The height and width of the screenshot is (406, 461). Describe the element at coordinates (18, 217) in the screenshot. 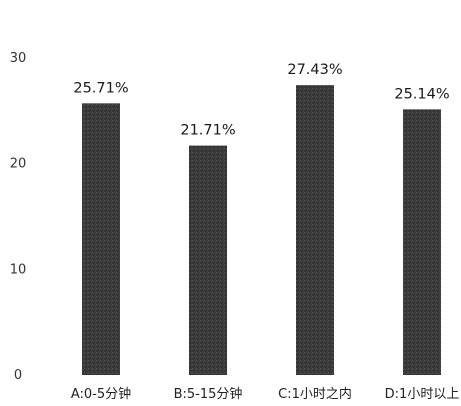

I see `y-axis: 0 10 20 30` at that location.